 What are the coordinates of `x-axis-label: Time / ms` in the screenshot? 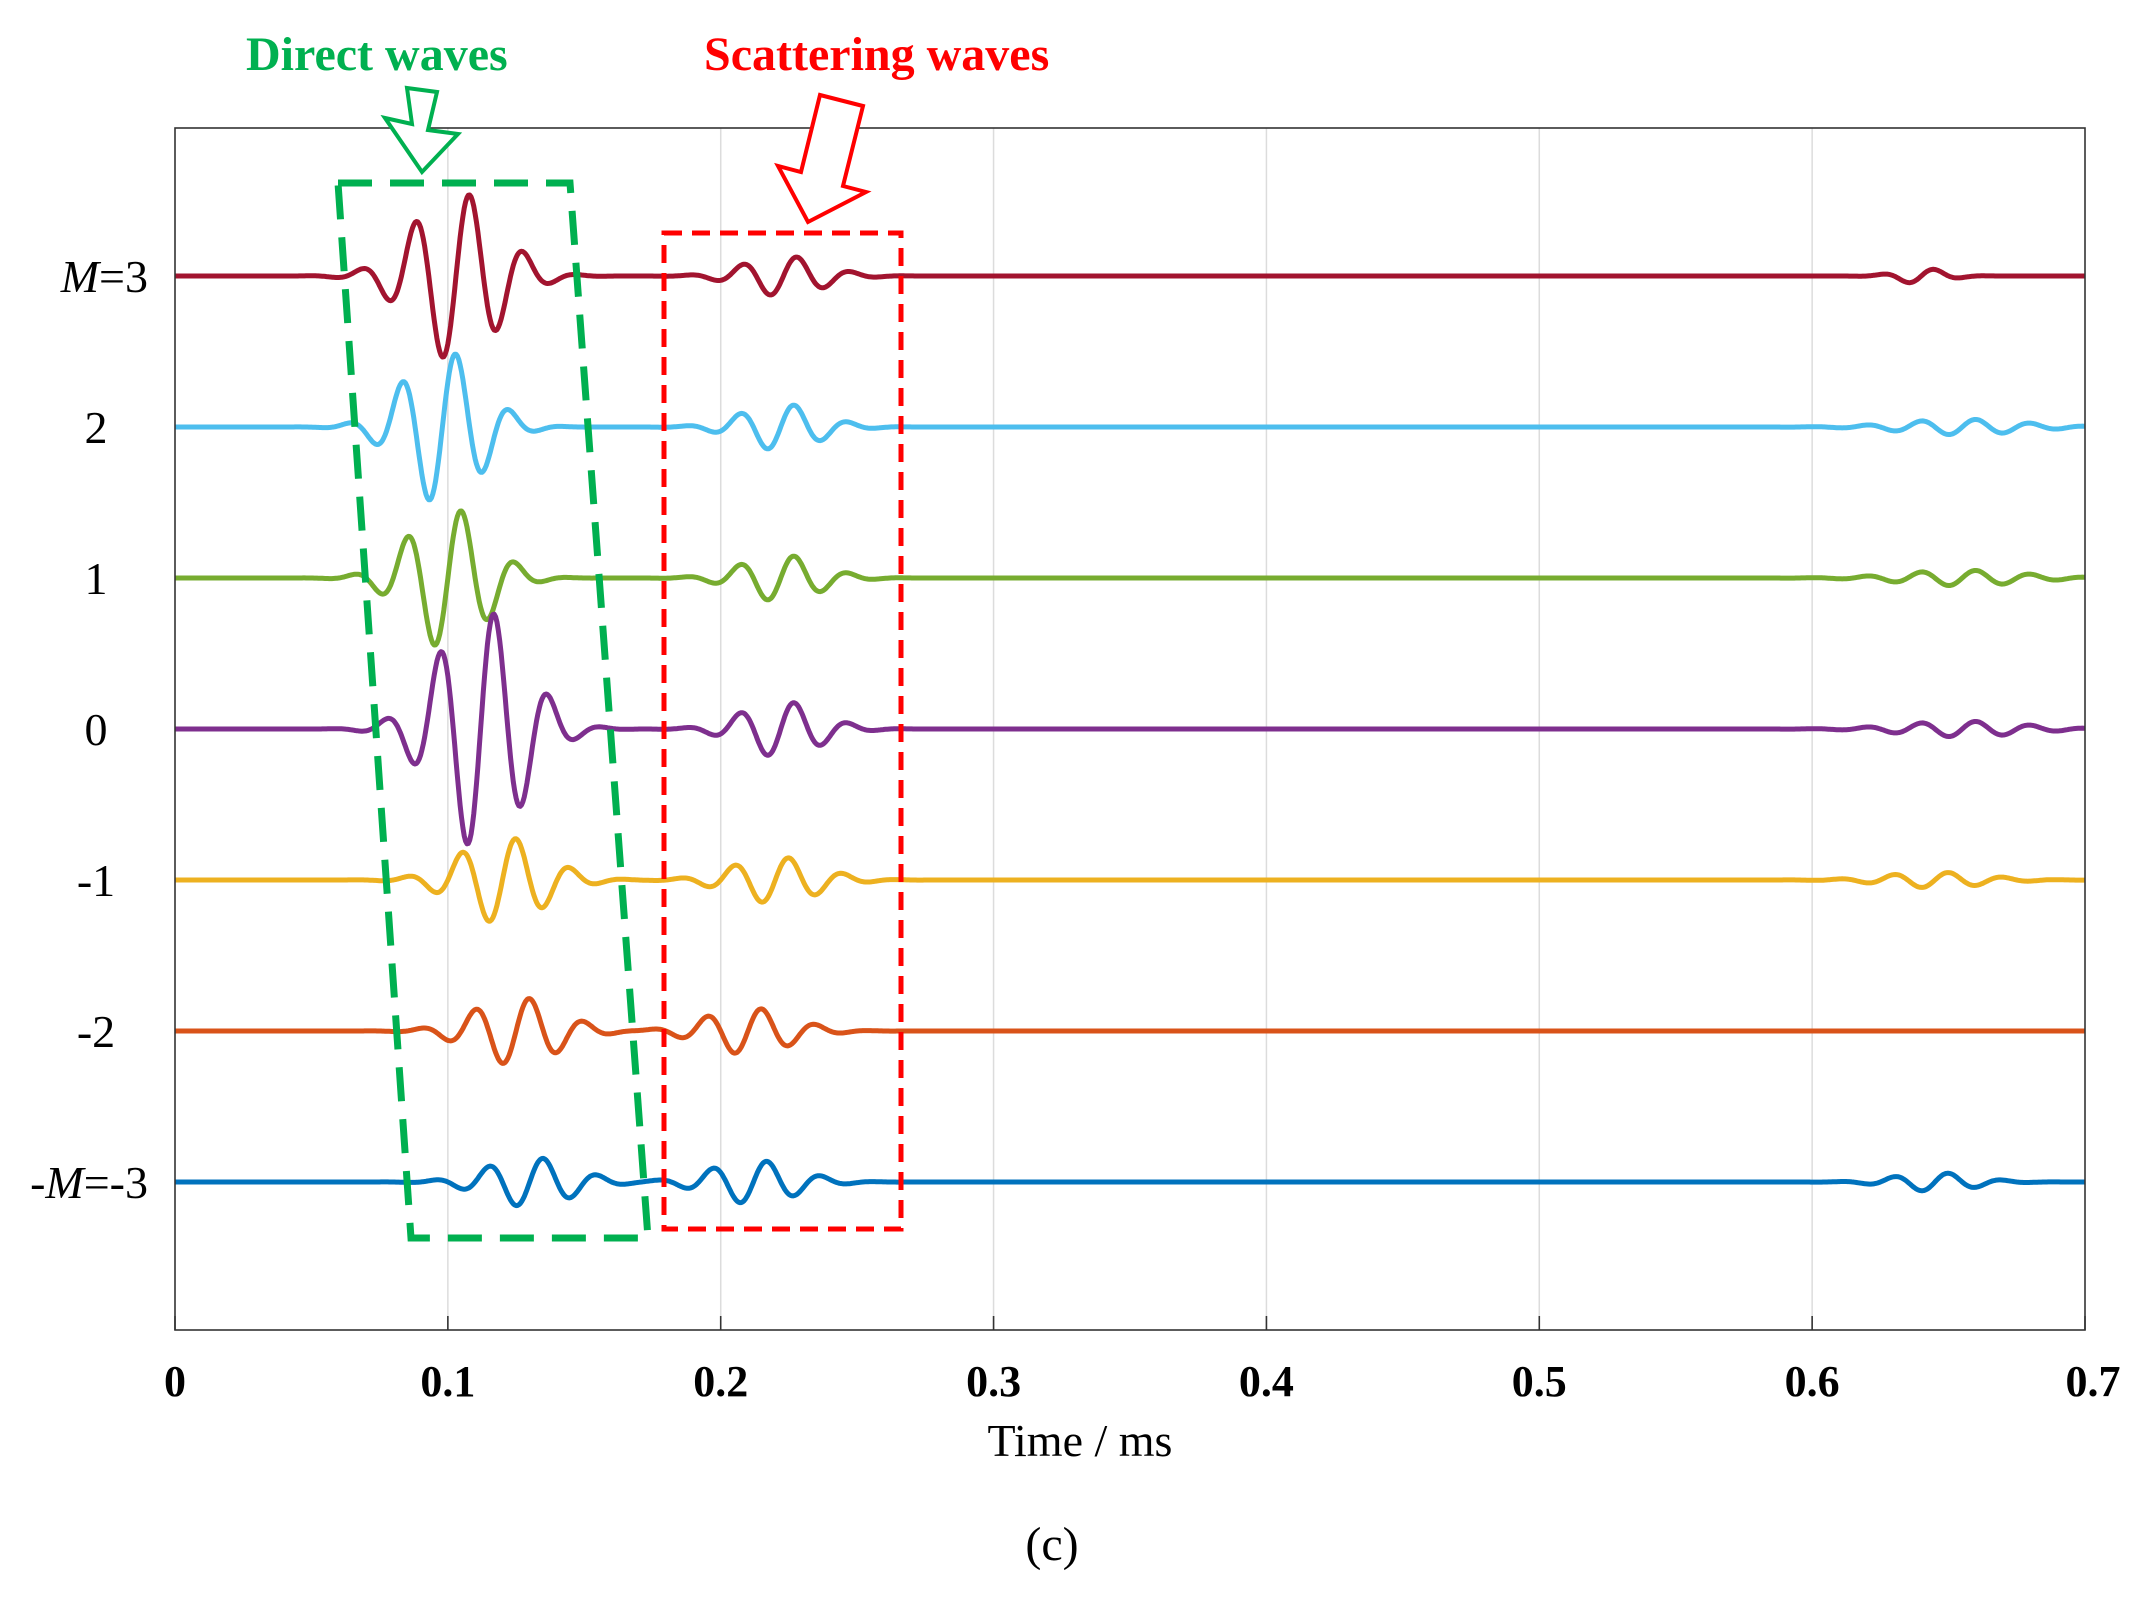 It's located at (1080, 1440).